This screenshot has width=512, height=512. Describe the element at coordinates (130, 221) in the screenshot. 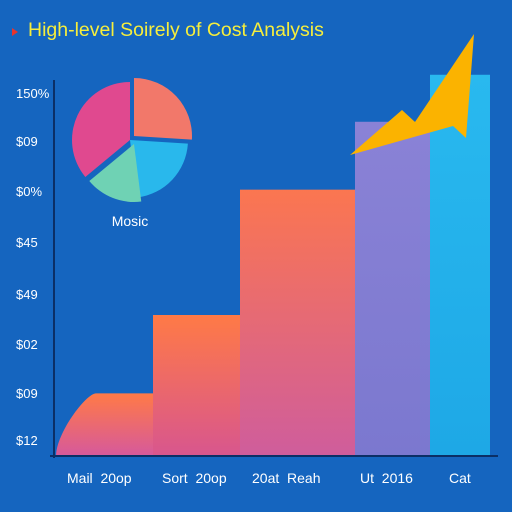

I see `pie-label: Mosic` at that location.